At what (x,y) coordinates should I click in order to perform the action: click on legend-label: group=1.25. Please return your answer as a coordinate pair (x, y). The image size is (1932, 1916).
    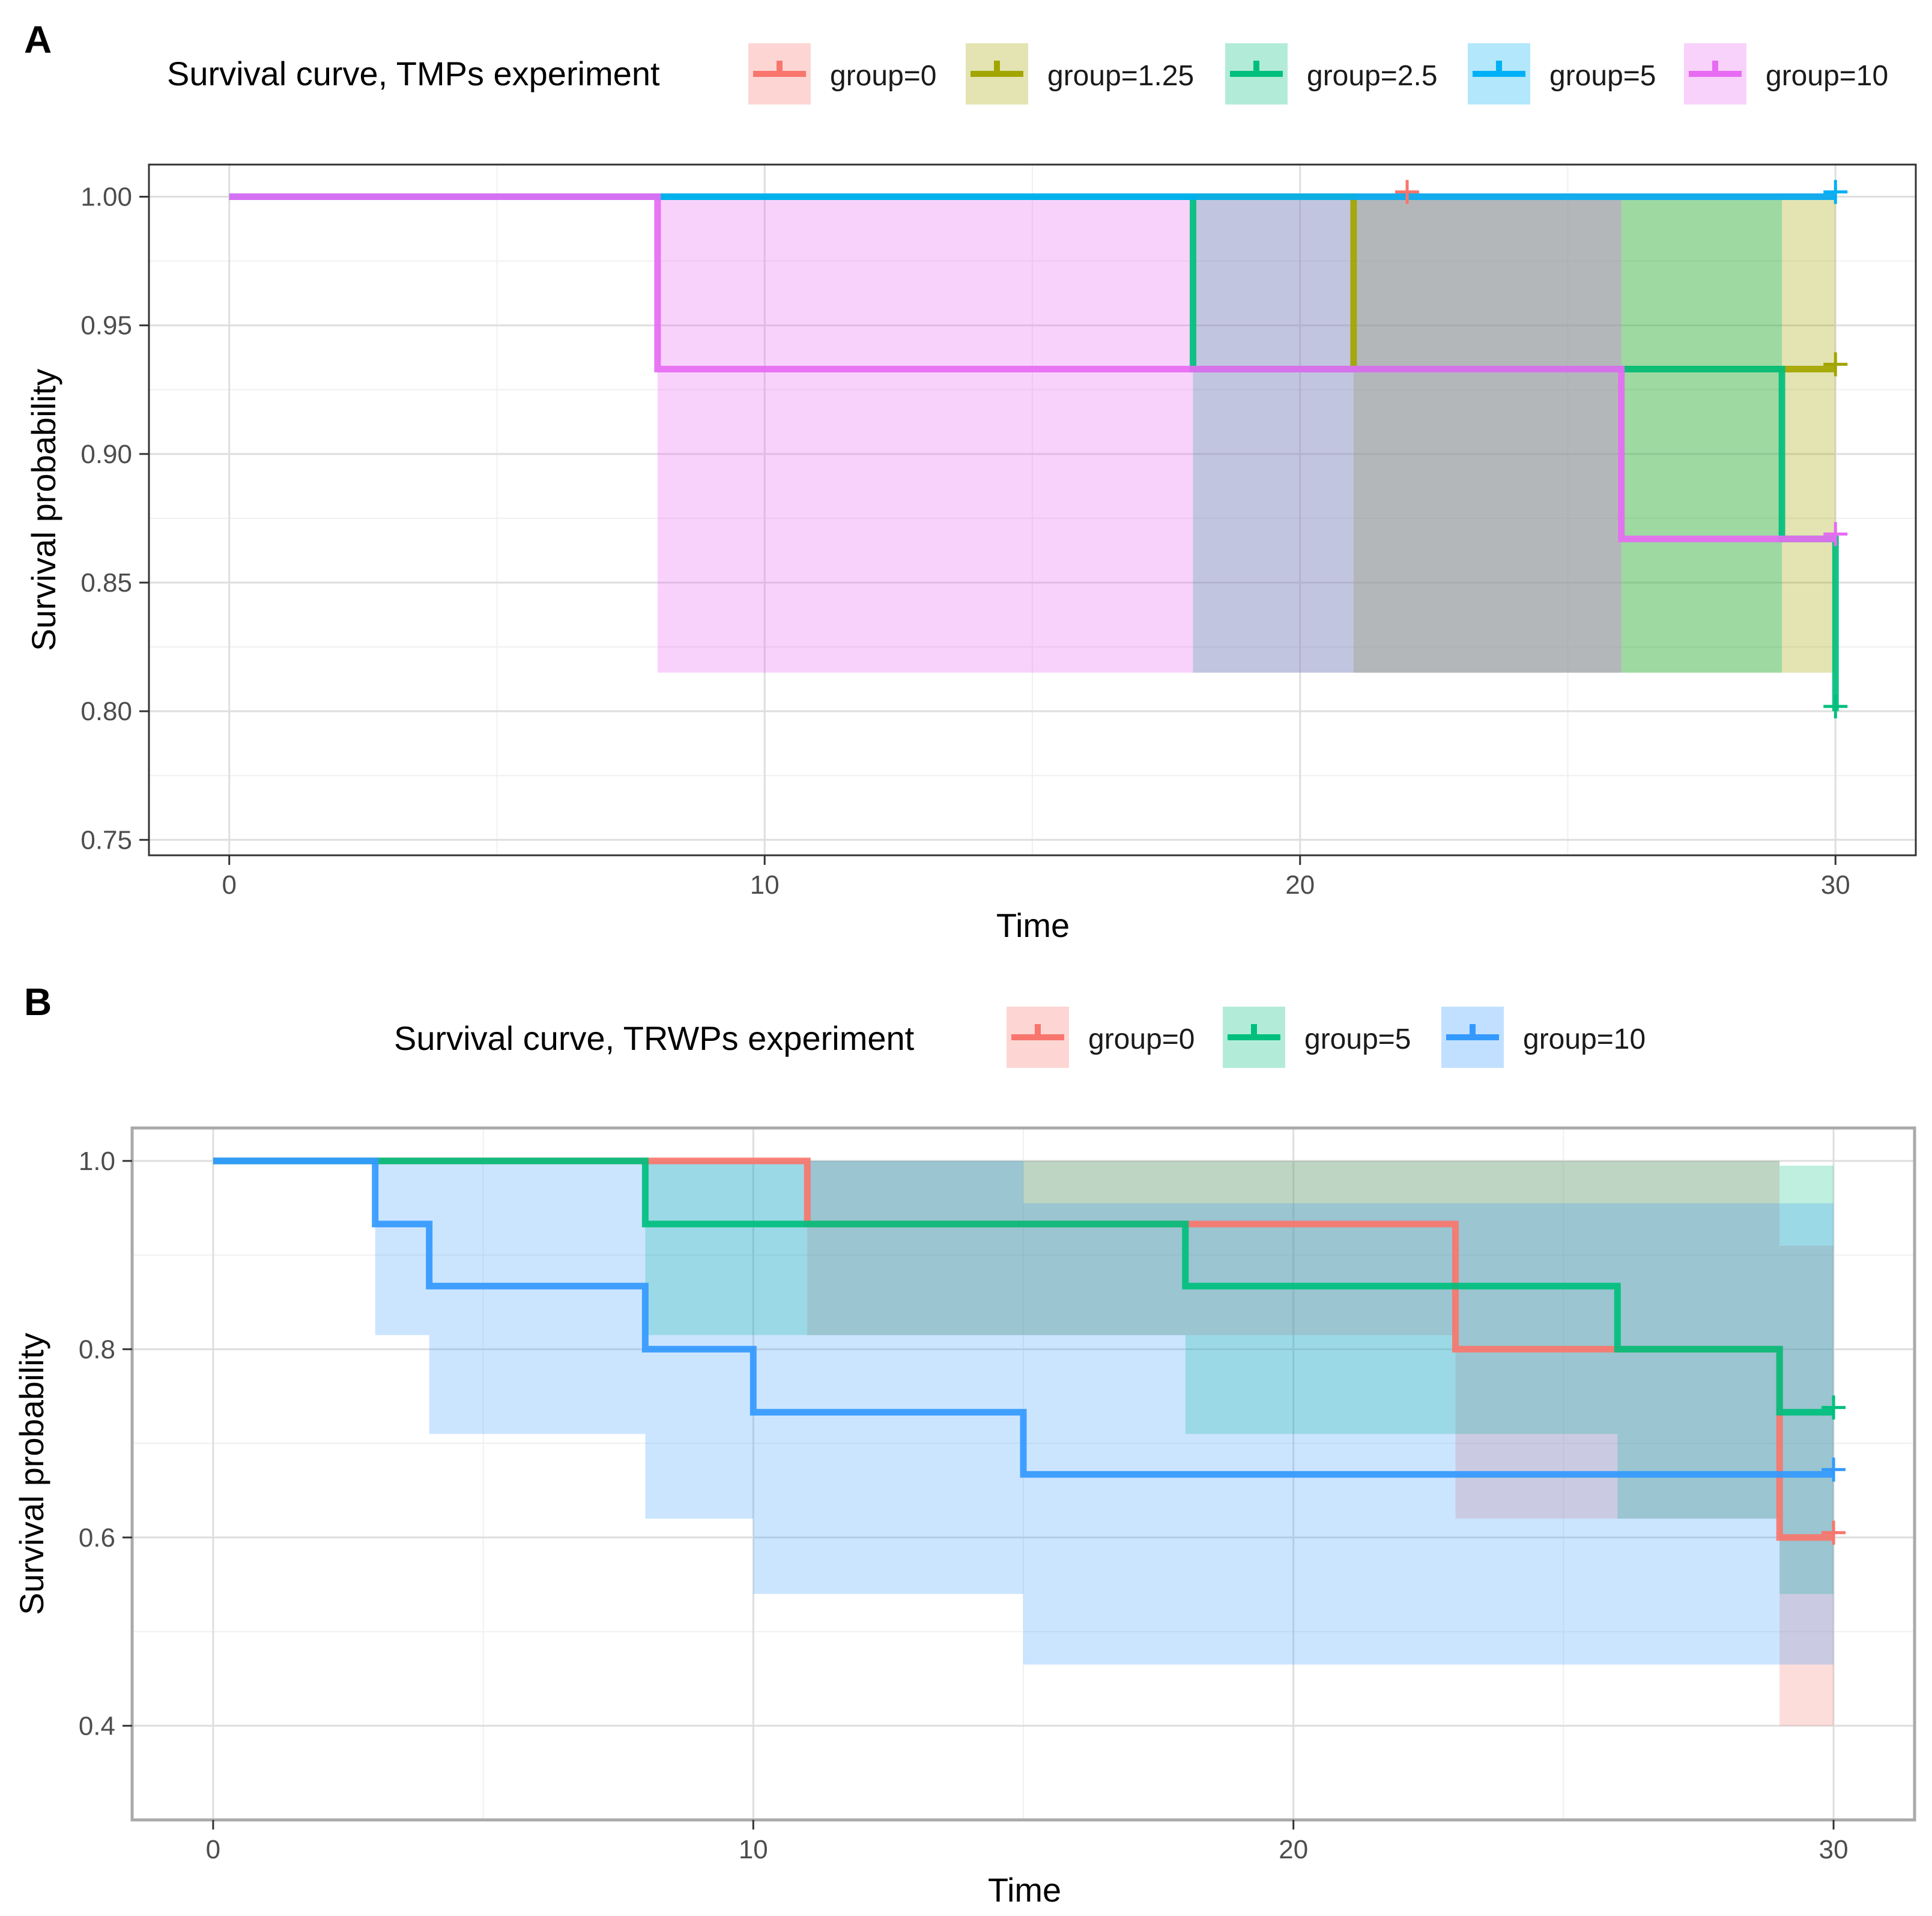
    Looking at the image, I should click on (1120, 76).